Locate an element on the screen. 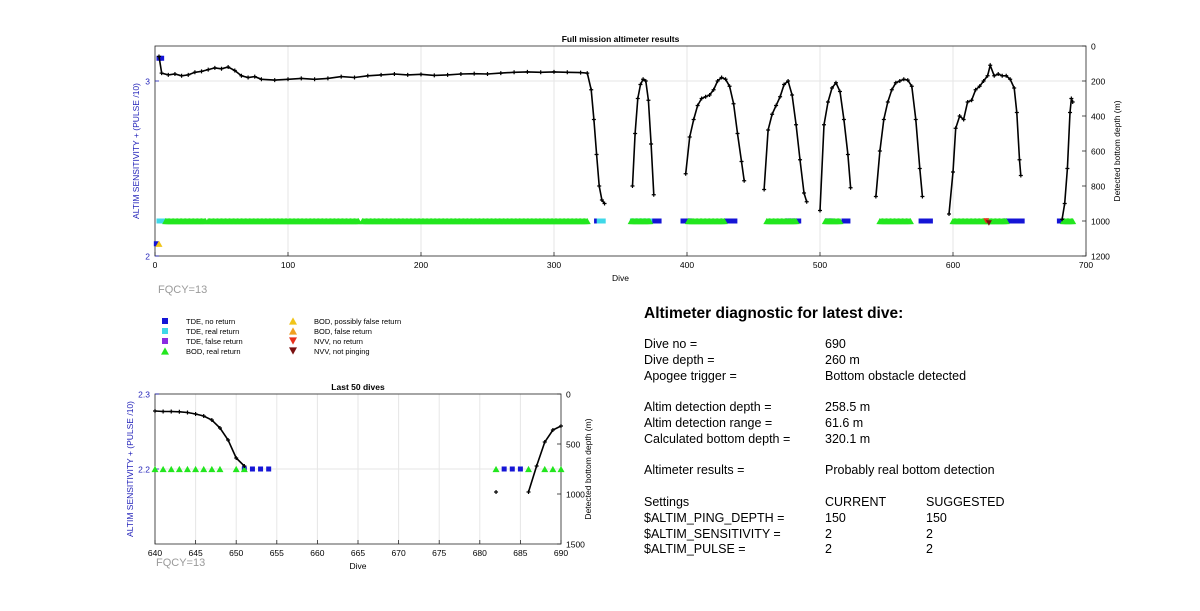 This screenshot has height=611, width=1200. legend-label: NVV, not pinging is located at coordinates (342, 351).